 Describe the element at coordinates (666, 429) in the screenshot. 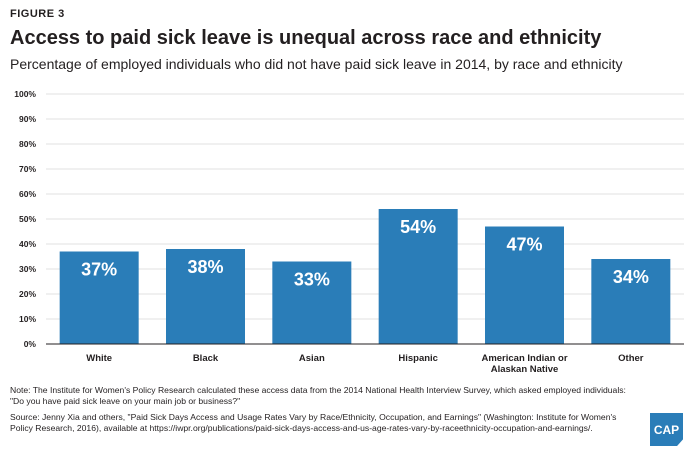

I see `cap-logo: CAP` at that location.